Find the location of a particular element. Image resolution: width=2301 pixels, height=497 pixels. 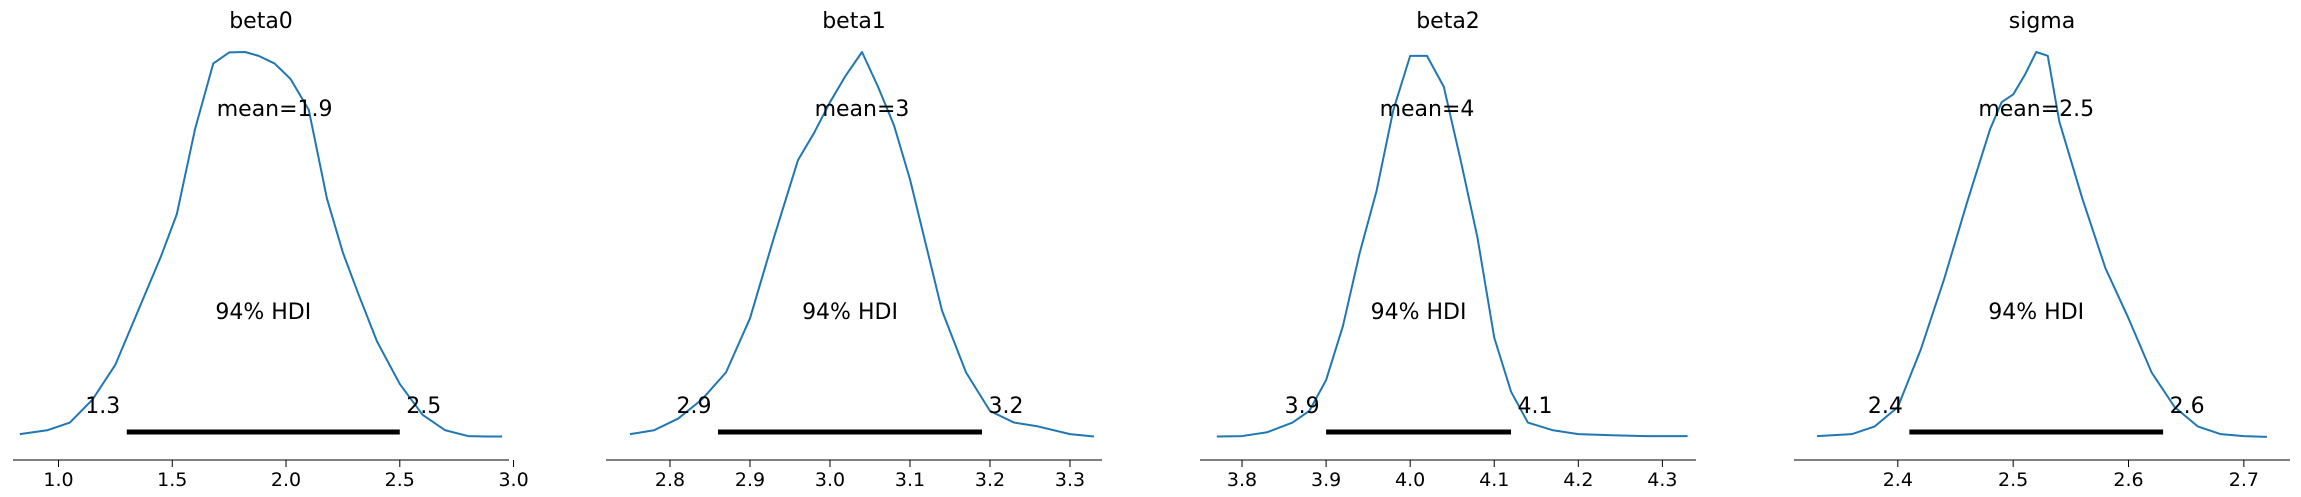

x-tick-label: 3.8 is located at coordinates (1242, 480).